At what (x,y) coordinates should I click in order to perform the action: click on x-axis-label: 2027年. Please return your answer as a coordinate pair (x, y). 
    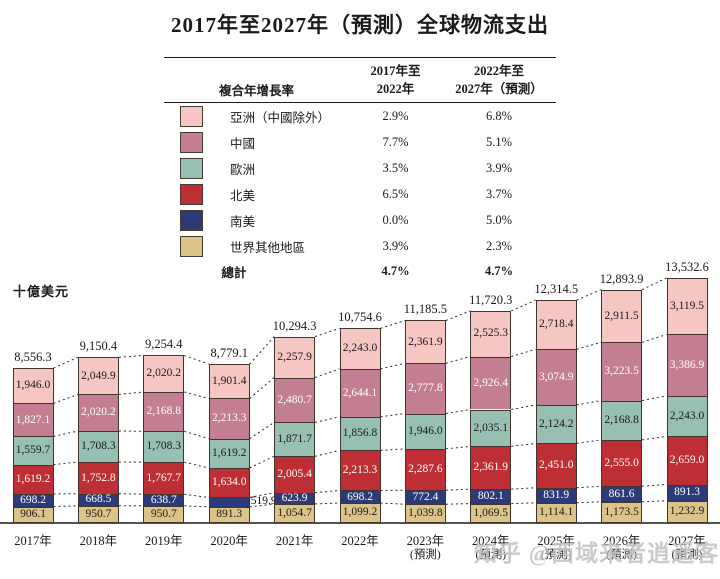
    Looking at the image, I should click on (687, 541).